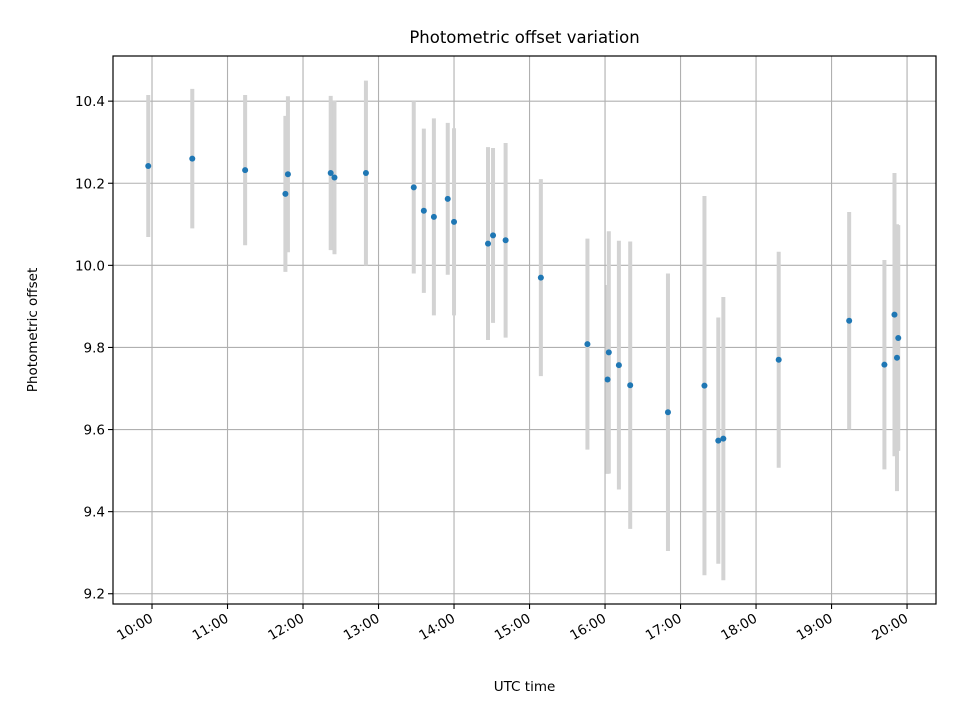  What do you see at coordinates (33, 330) in the screenshot?
I see `y-axis-label: Photometric offset` at bounding box center [33, 330].